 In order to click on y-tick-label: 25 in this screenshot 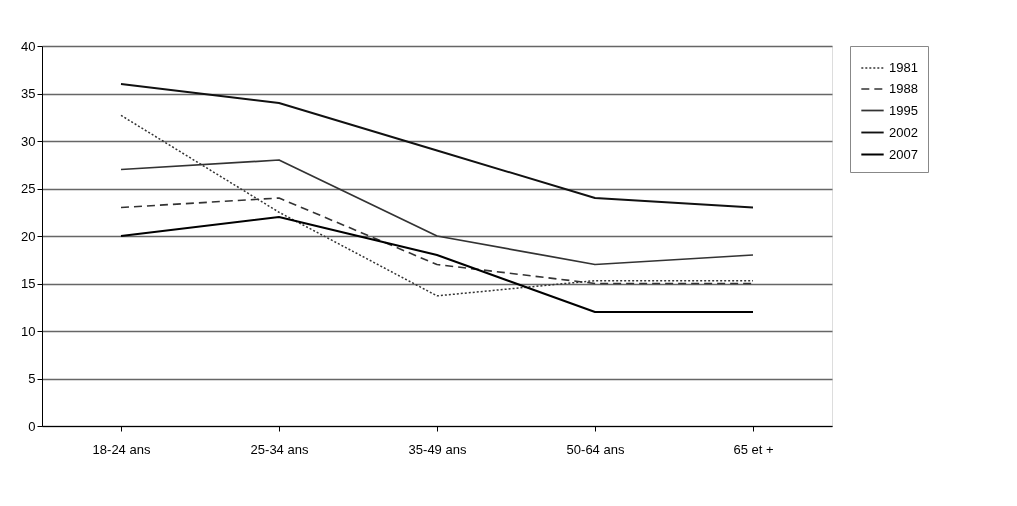, I will do `click(28, 188)`.